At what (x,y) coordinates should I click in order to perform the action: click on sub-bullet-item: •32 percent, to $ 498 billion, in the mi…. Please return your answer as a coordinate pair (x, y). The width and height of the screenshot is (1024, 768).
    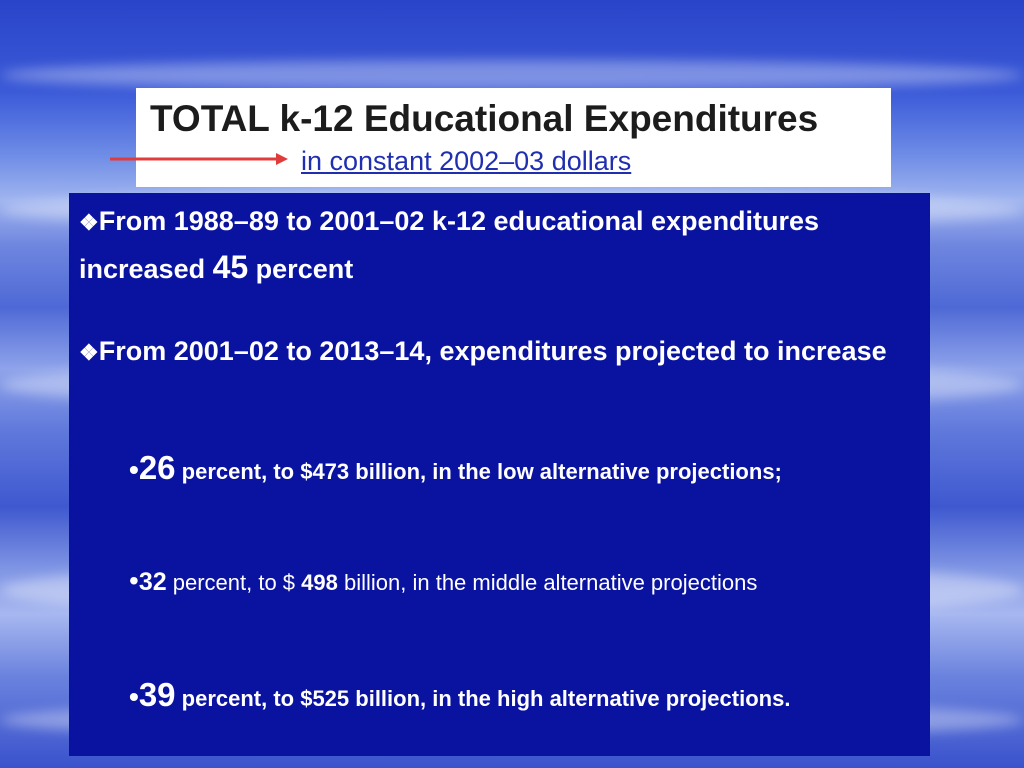
    Looking at the image, I should click on (524, 582).